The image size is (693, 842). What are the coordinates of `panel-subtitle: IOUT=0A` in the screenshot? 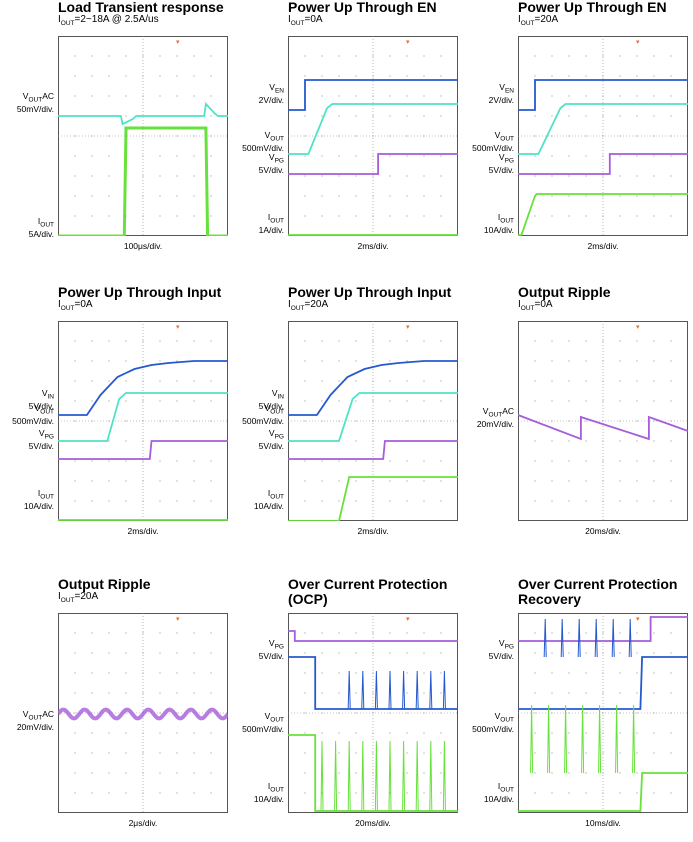 It's located at (535, 305).